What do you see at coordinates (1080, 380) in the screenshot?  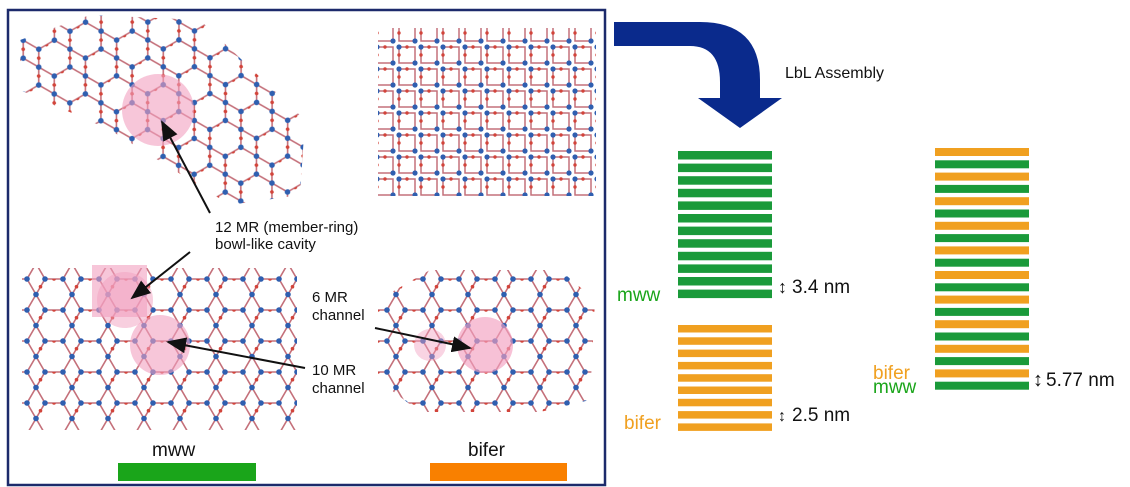 I see `spacing-label: 5.77 nm` at bounding box center [1080, 380].